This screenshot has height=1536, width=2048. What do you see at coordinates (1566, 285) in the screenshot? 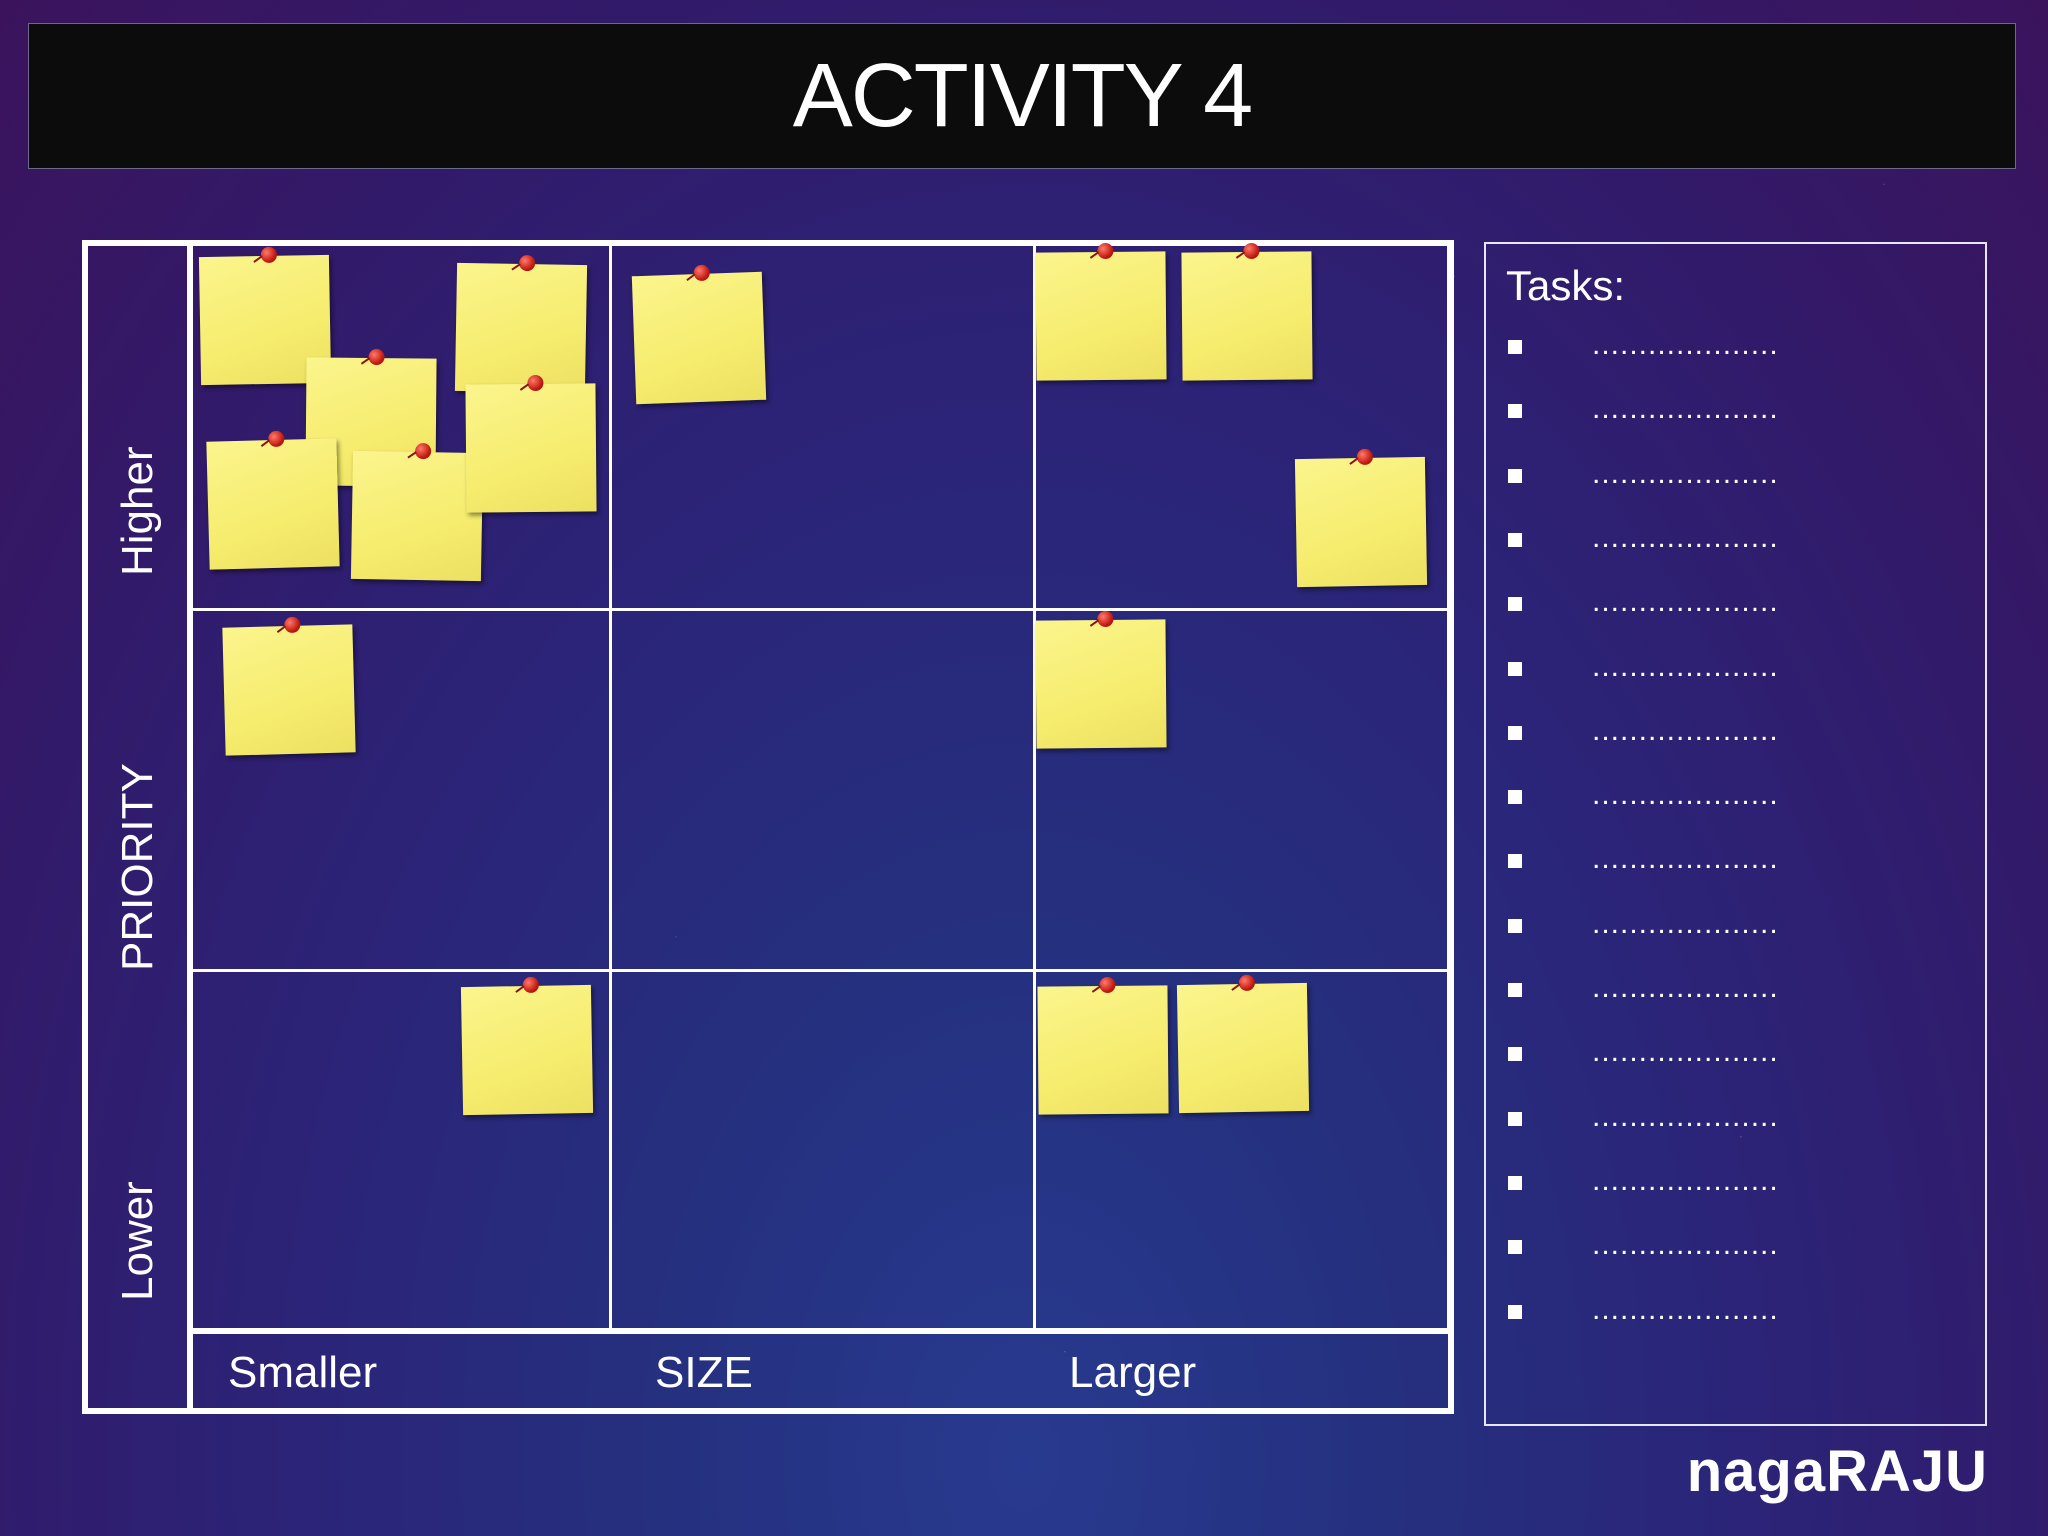
I see `tasks-heading: Tasks:` at bounding box center [1566, 285].